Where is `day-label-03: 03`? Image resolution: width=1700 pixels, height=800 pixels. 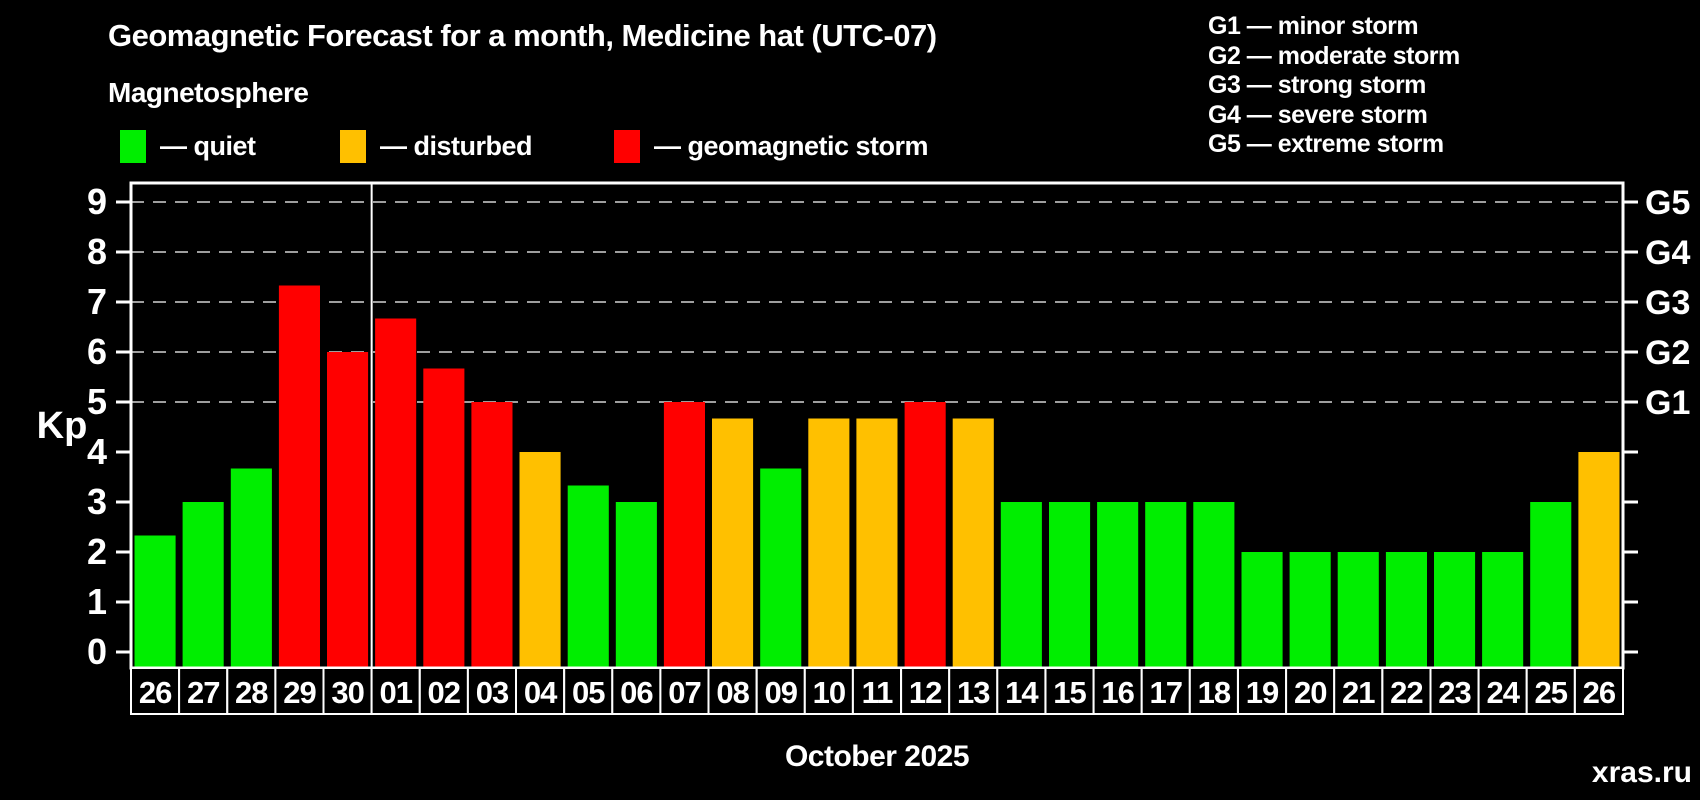
day-label-03: 03 is located at coordinates (492, 692).